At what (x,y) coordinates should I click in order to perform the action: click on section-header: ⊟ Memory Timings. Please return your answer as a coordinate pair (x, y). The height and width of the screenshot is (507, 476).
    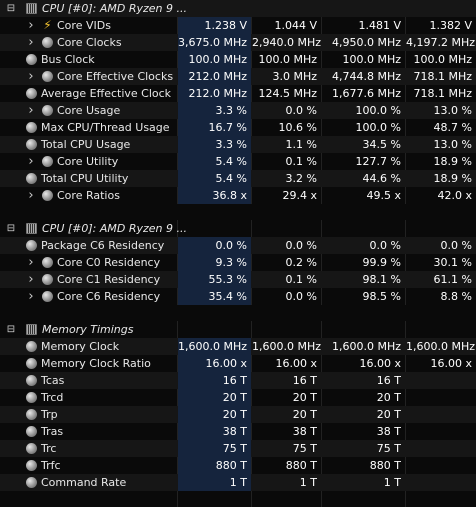
    Looking at the image, I should click on (238, 329).